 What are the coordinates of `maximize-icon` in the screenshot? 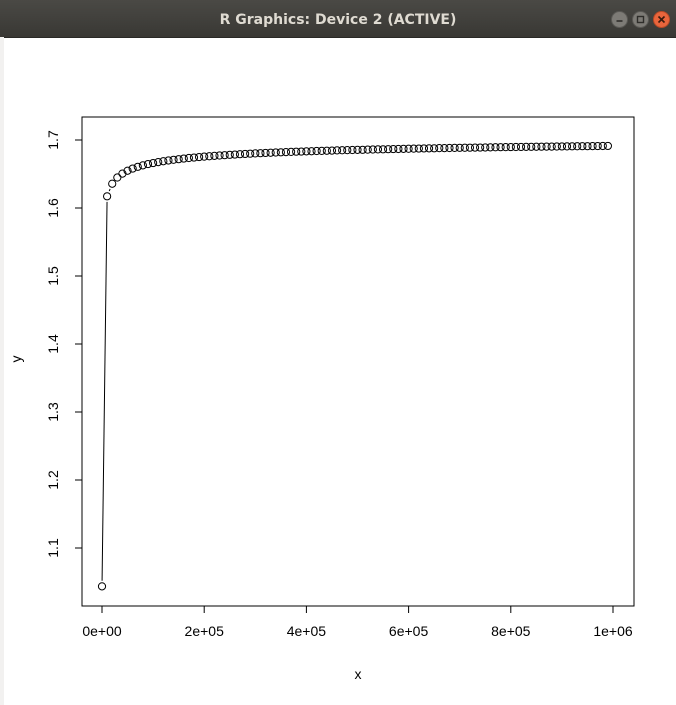 It's located at (640, 19).